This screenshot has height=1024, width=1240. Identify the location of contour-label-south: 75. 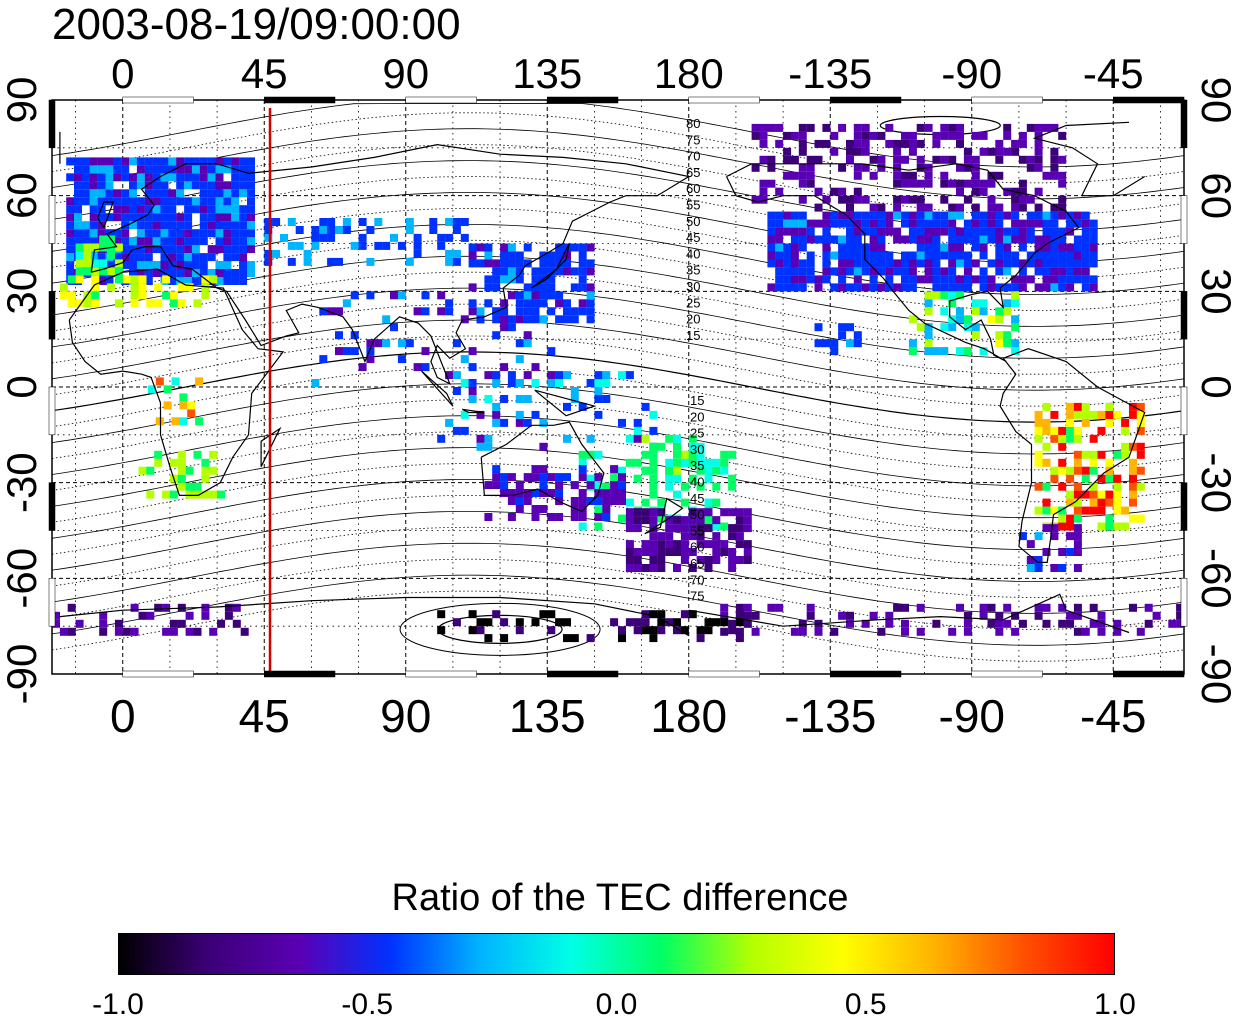
(697, 596).